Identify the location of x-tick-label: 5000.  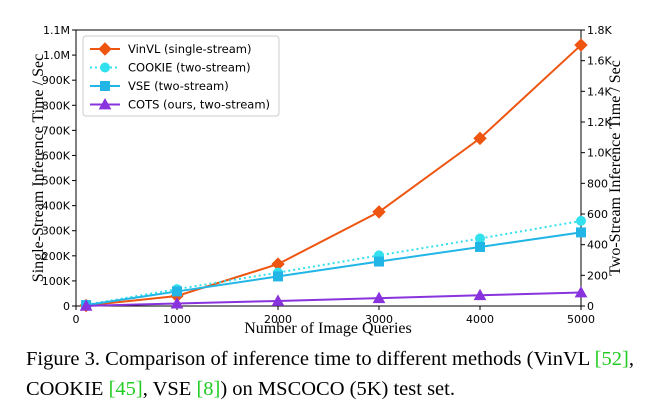
(581, 319).